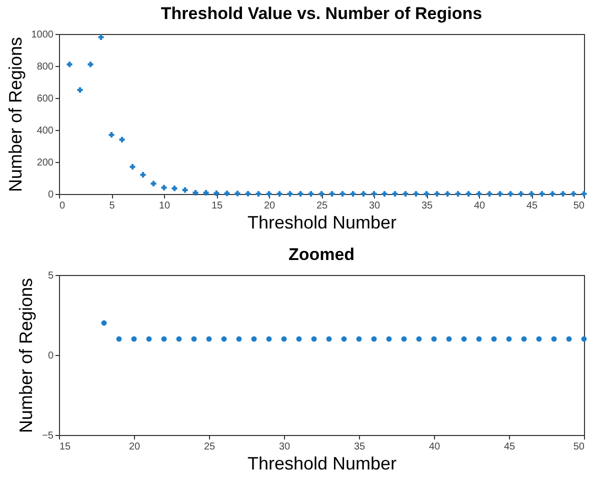 The width and height of the screenshot is (605, 496). I want to click on x-tick-label: 5, so click(112, 206).